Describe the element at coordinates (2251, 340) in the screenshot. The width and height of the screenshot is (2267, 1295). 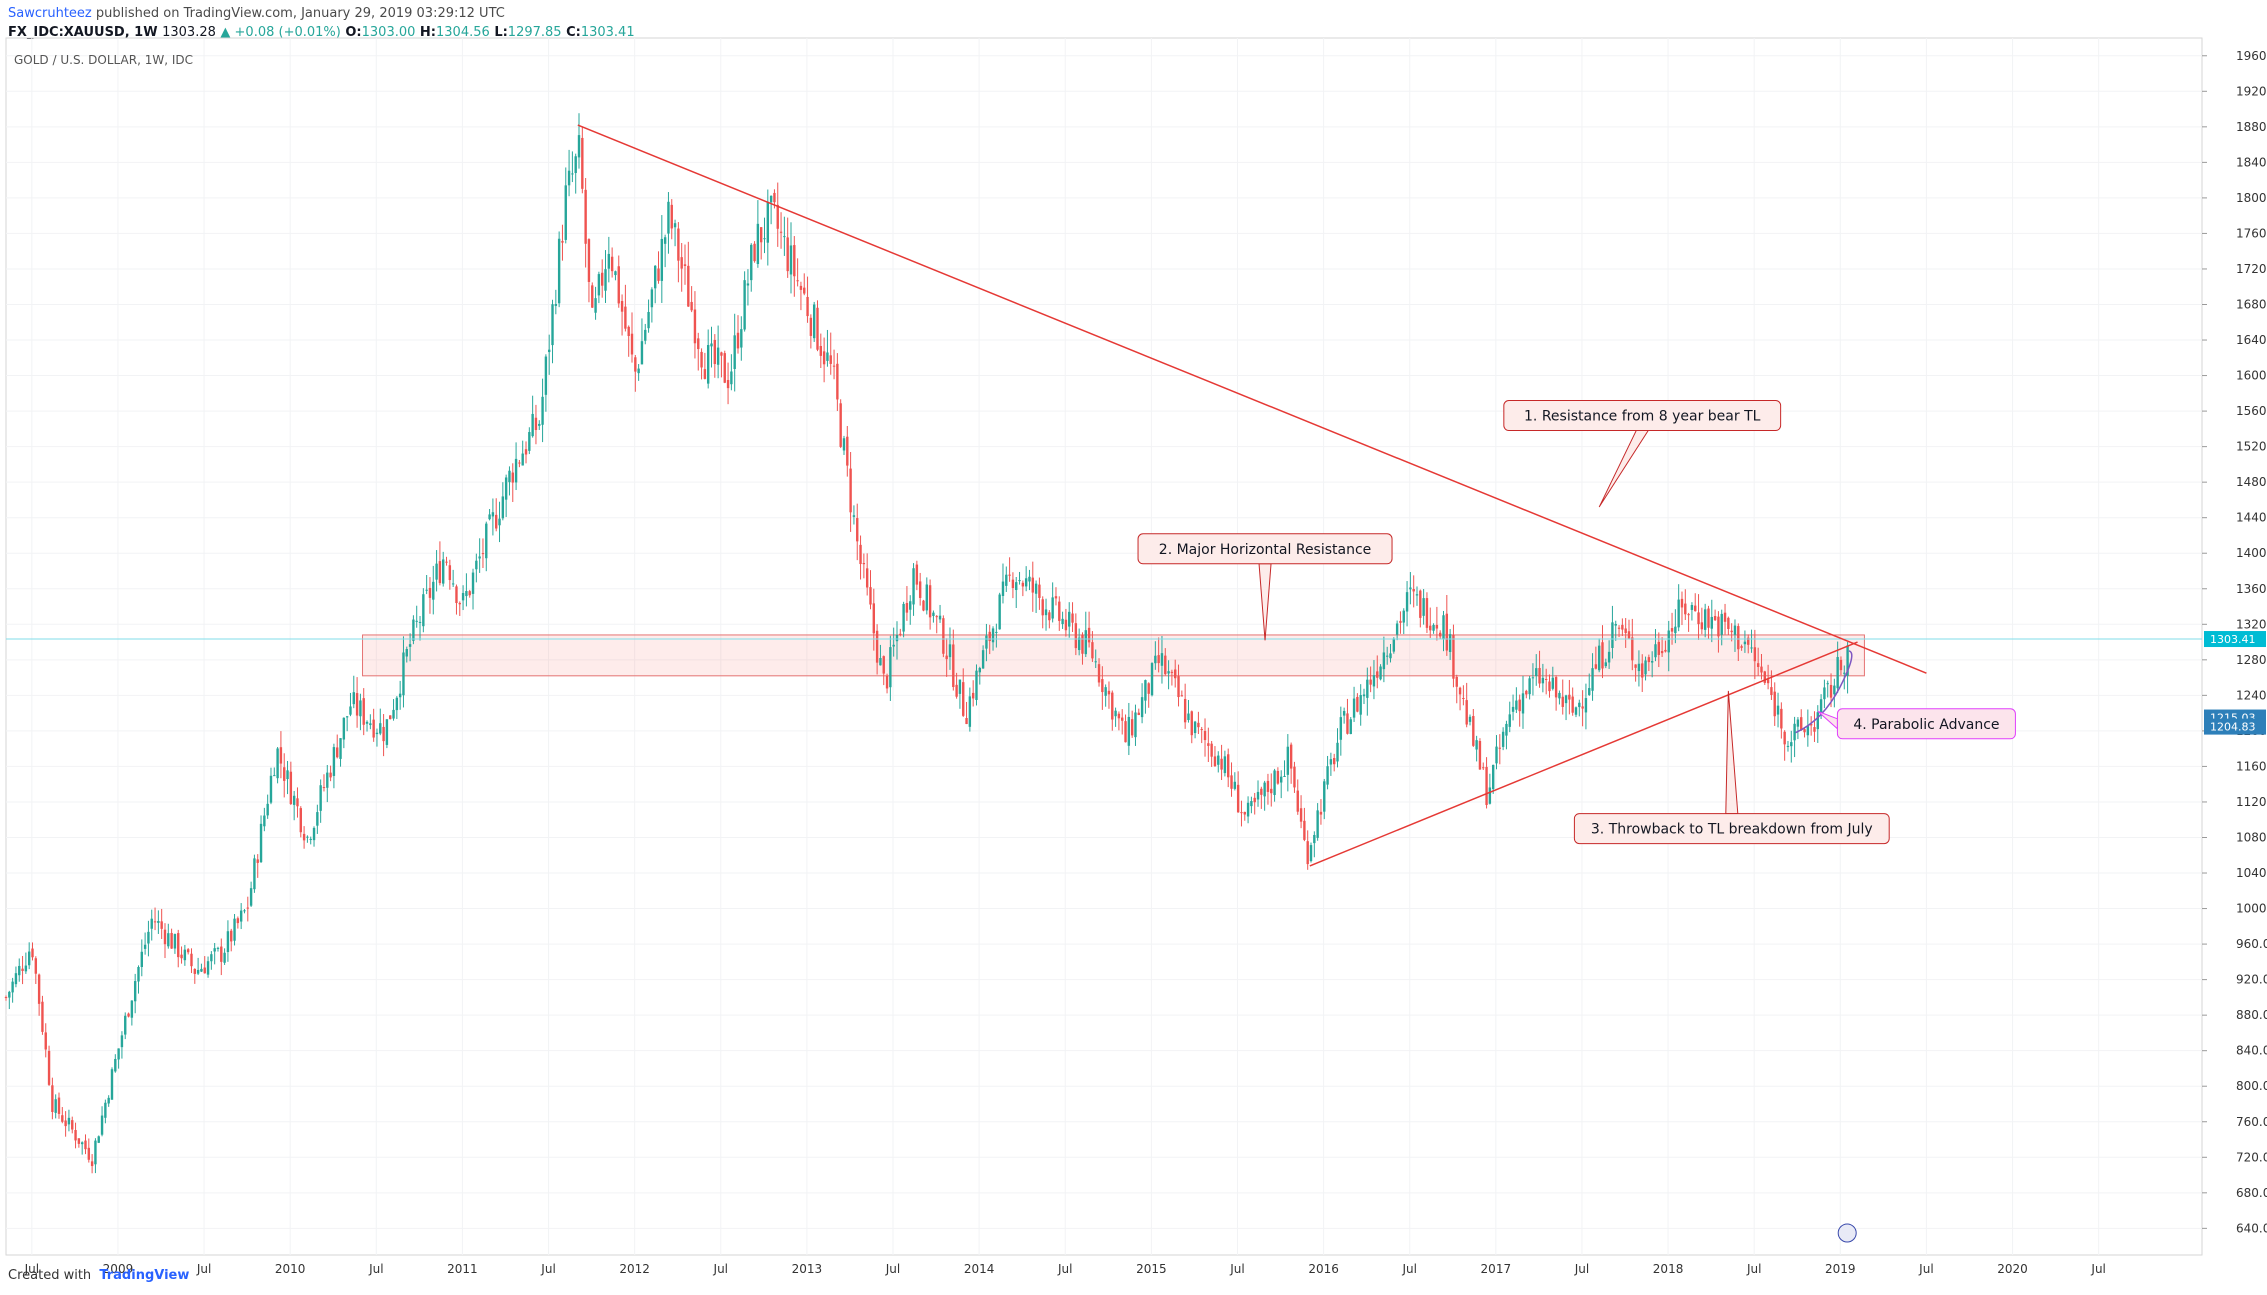
I see `y-tick-label: 1640.00` at that location.